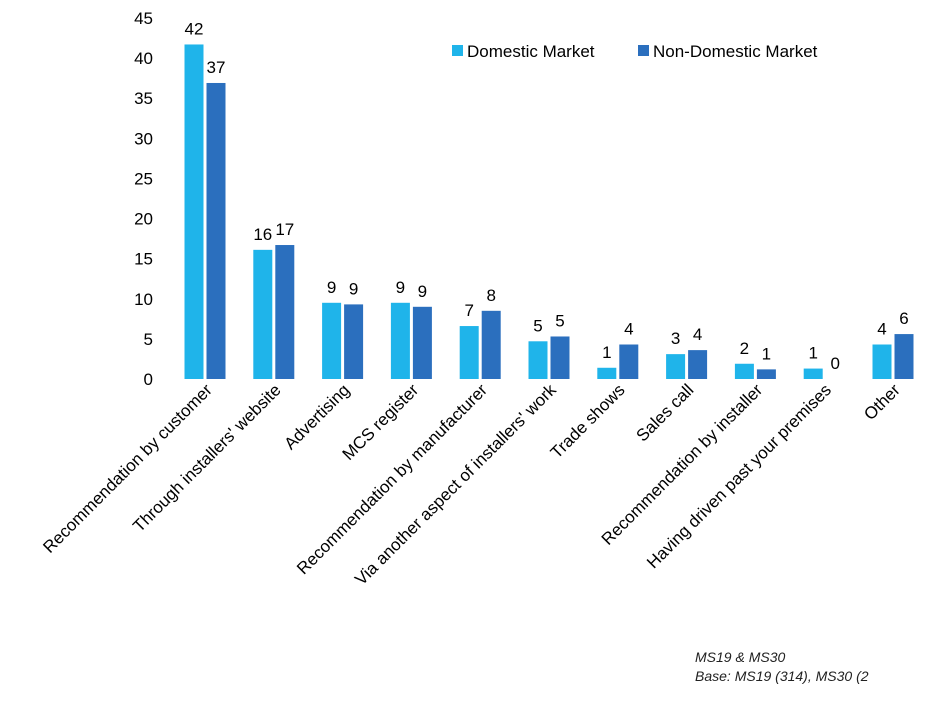 The width and height of the screenshot is (925, 704). What do you see at coordinates (588, 421) in the screenshot?
I see `category-label: Trade shows` at bounding box center [588, 421].